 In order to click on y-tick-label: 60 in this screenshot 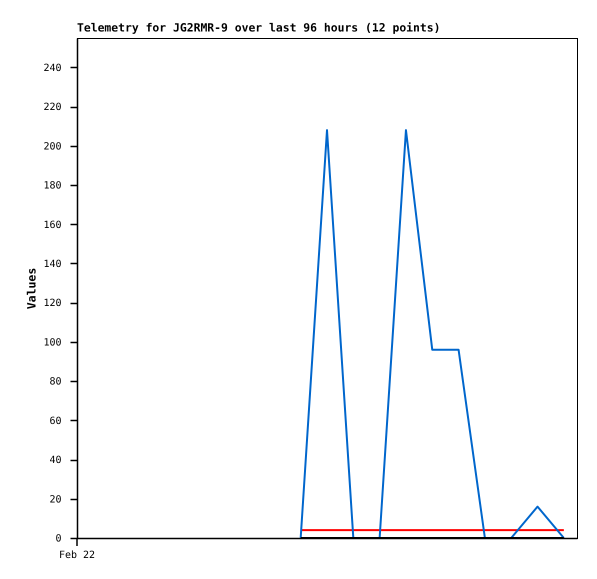, I will do `click(55, 421)`.